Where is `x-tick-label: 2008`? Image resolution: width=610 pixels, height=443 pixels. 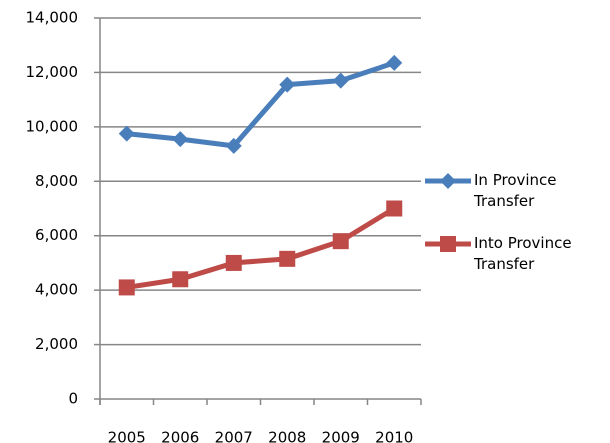
x-tick-label: 2008 is located at coordinates (287, 436).